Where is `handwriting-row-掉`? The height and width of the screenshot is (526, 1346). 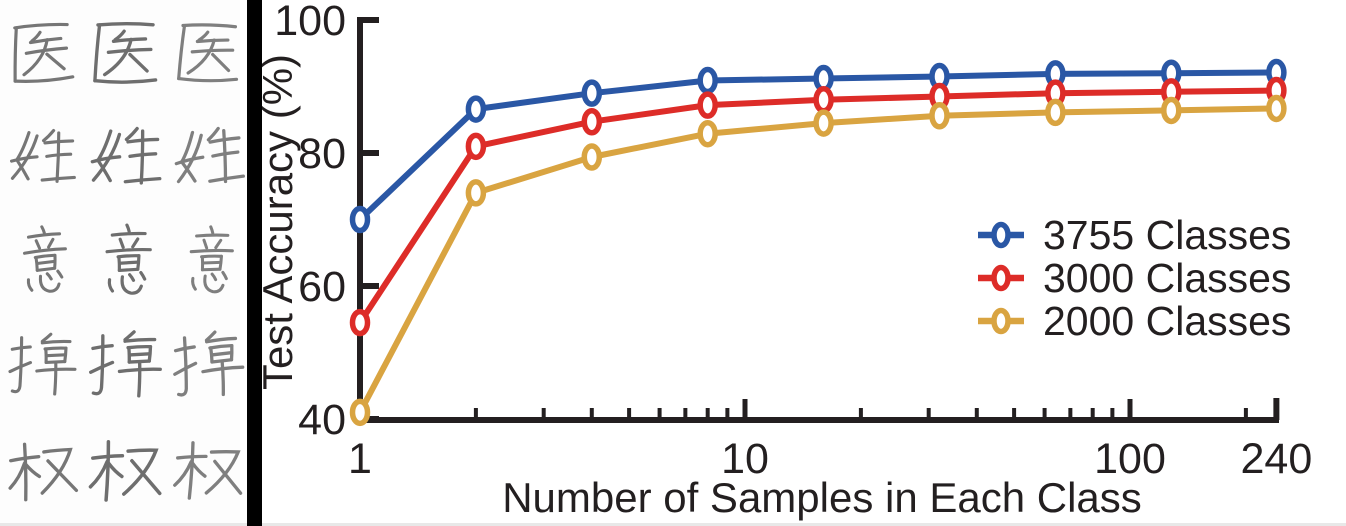 handwriting-row-掉 is located at coordinates (123, 366).